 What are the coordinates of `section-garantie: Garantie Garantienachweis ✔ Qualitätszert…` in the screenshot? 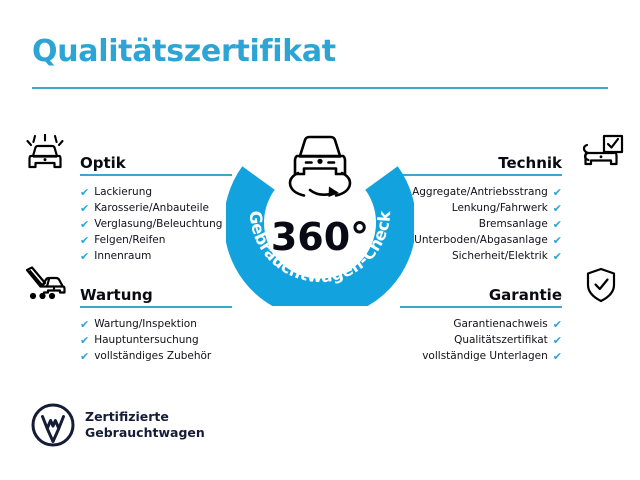 It's located at (512, 313).